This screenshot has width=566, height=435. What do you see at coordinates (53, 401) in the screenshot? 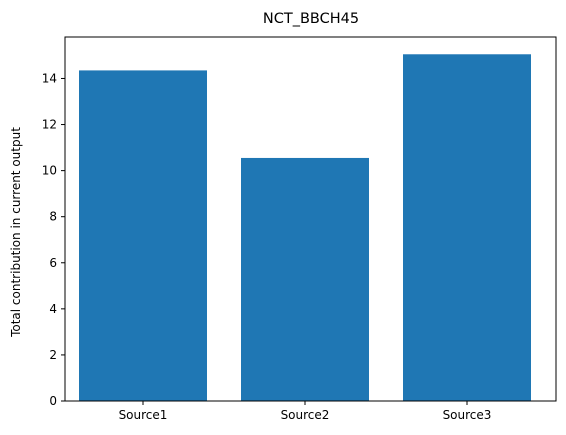
I see `y-tick-label: 0` at bounding box center [53, 401].